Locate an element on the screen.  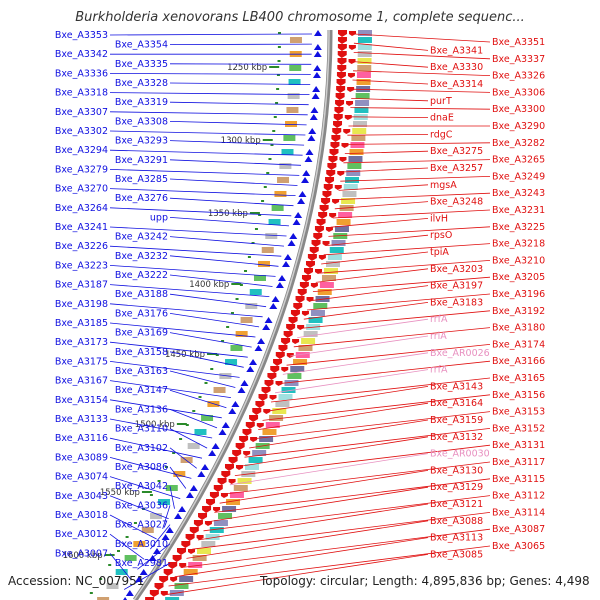
gene-label-left: Bxe_A3167 is located at coordinates (81, 381).